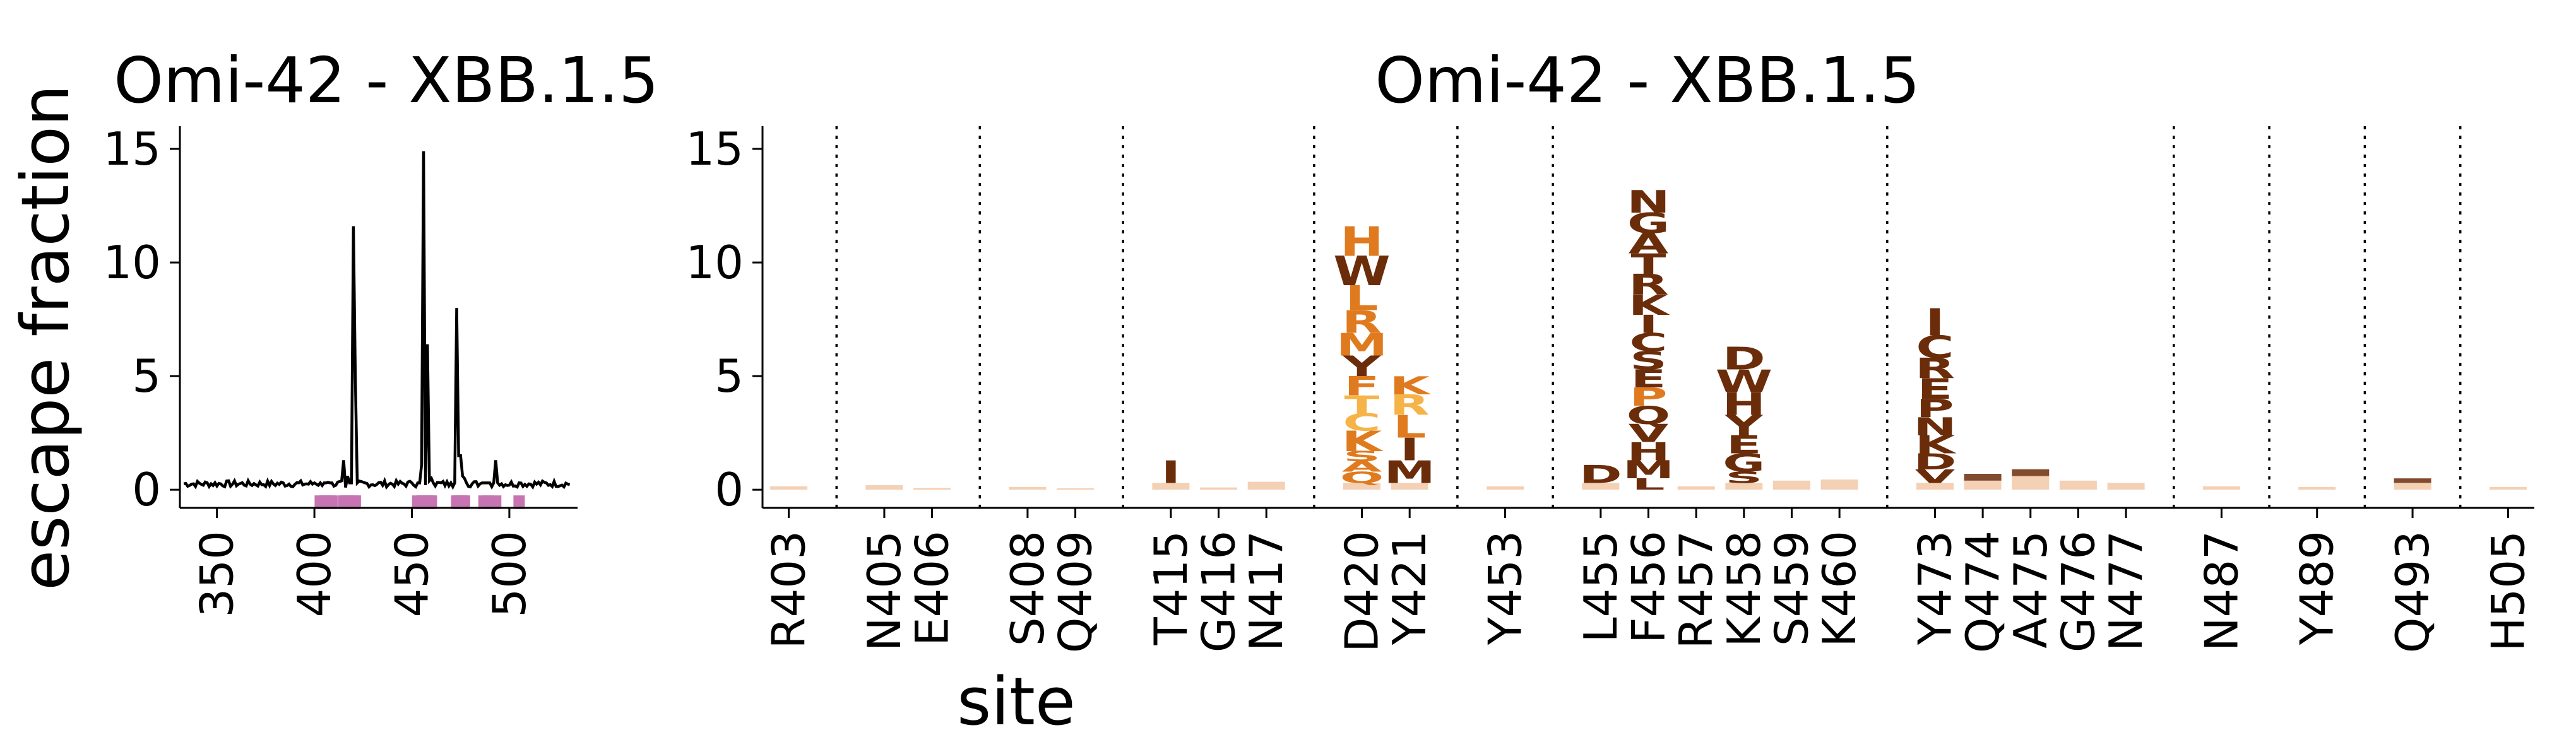 This screenshot has width=2576, height=747. What do you see at coordinates (413, 574) in the screenshot?
I see `x-tick-label: 450` at bounding box center [413, 574].